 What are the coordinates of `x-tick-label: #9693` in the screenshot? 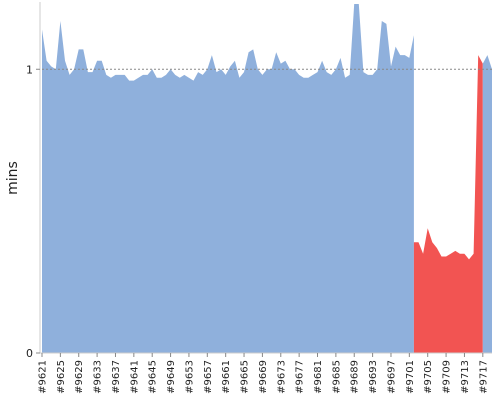 It's located at (373, 377).